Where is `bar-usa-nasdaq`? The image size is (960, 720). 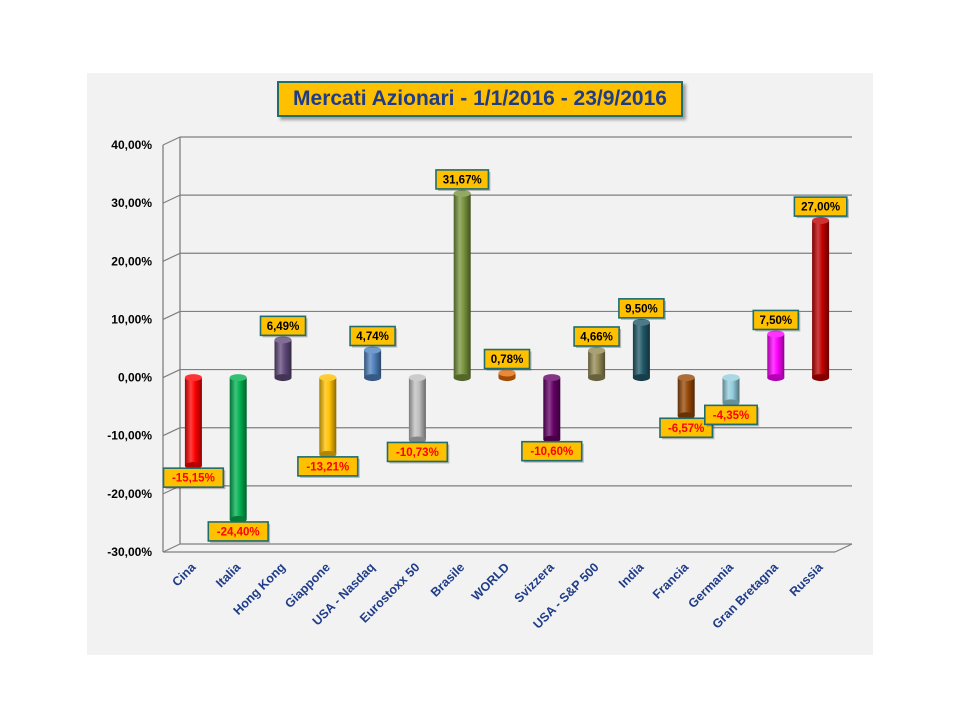
bar-usa-nasdaq is located at coordinates (373, 364).